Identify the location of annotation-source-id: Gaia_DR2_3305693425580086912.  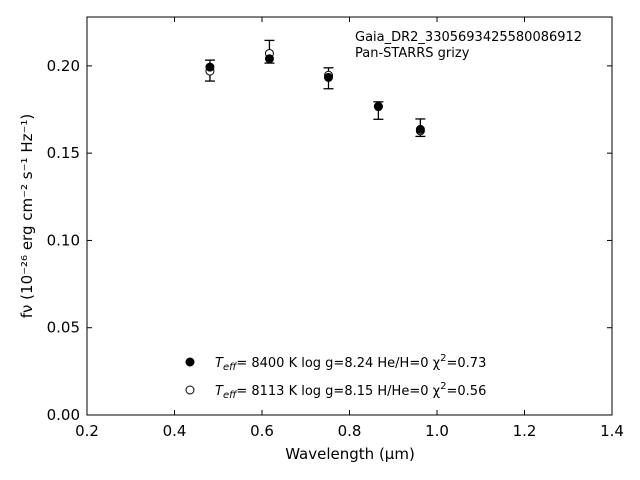
(468, 37).